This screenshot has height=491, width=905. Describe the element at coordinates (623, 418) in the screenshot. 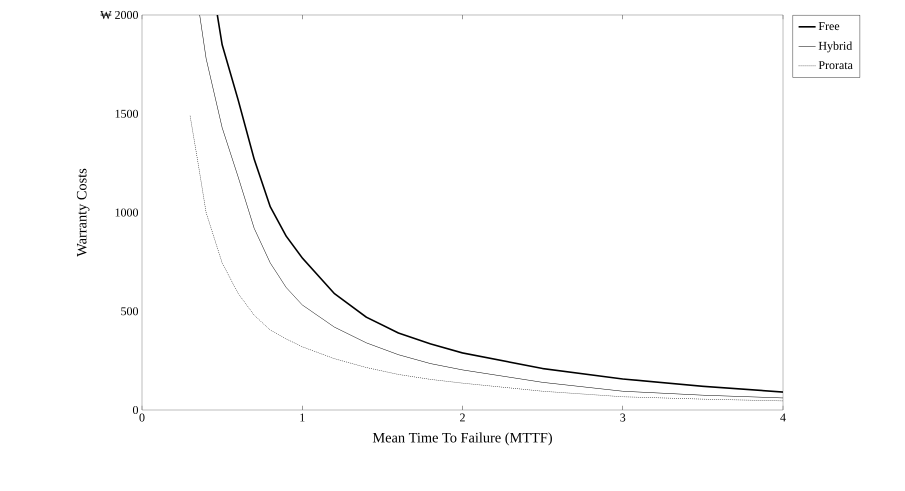

I see `x-tick-label: 3` at that location.